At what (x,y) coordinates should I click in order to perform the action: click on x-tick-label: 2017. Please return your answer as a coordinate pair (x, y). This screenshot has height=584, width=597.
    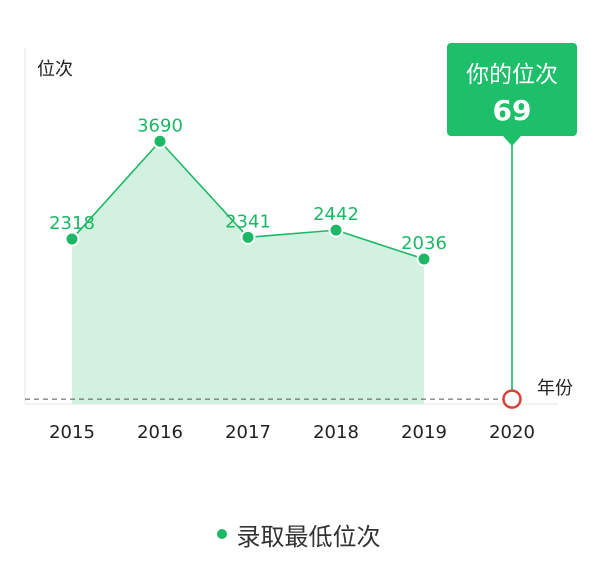
    Looking at the image, I should click on (248, 432).